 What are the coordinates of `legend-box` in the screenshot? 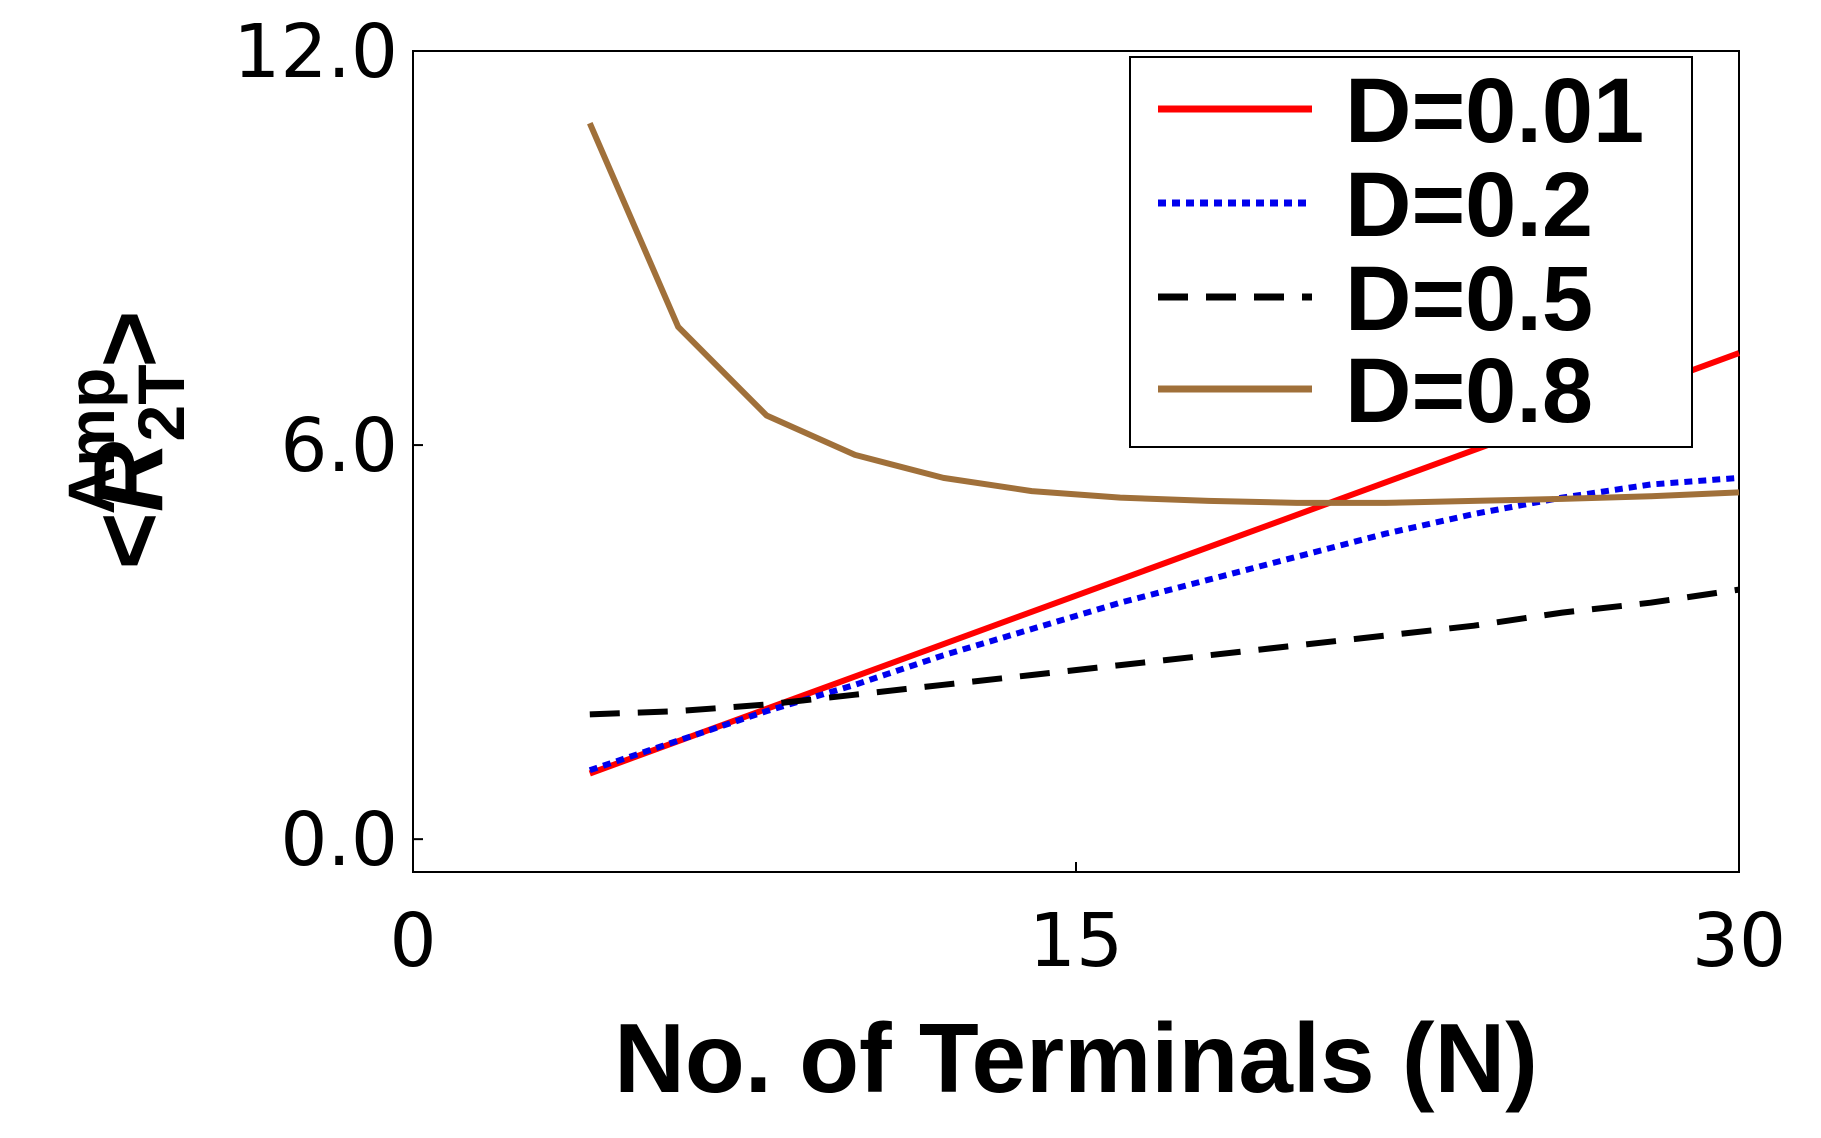 It's located at (1411, 252).